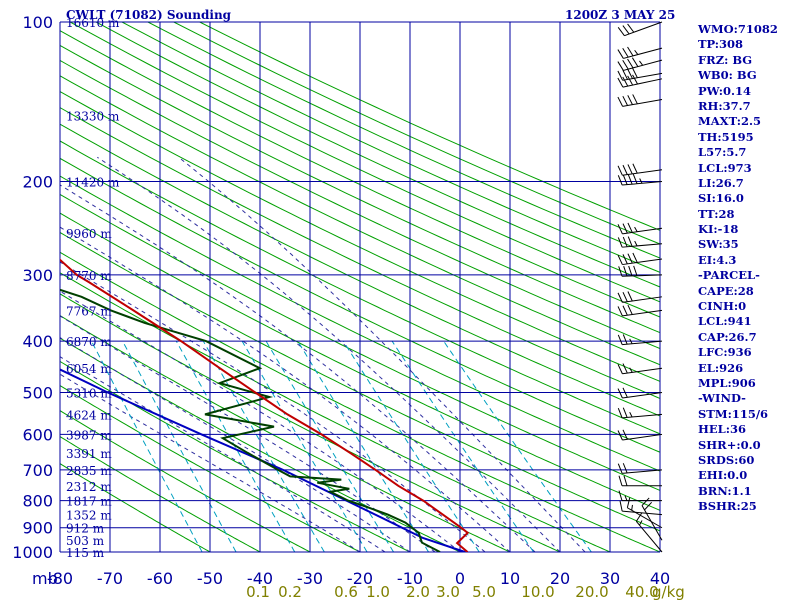 This screenshot has height=600, width=800. Describe the element at coordinates (37, 275) in the screenshot. I see `pressure-tick-label: 300` at that location.